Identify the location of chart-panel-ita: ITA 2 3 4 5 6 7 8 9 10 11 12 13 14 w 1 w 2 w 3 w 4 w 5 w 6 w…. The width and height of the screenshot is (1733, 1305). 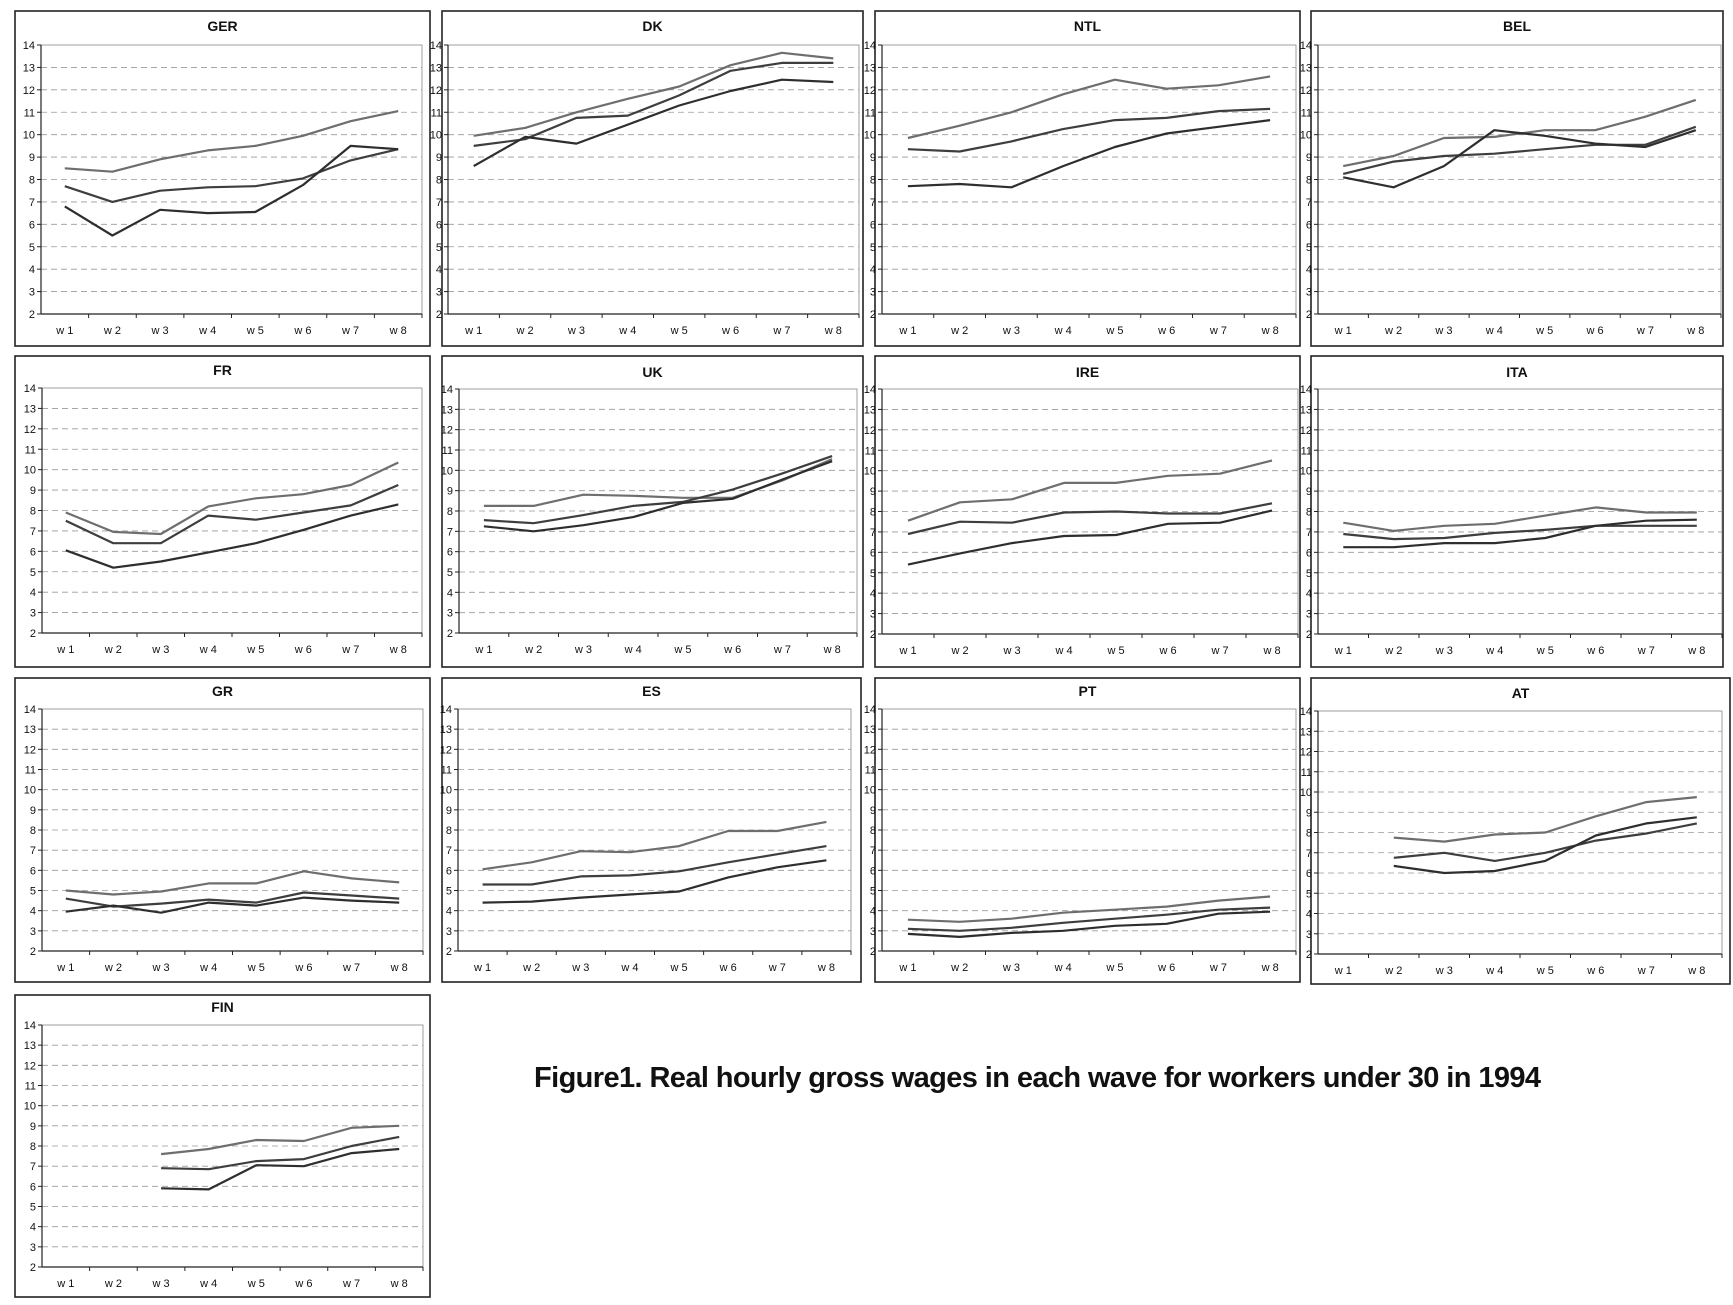
(1512, 511).